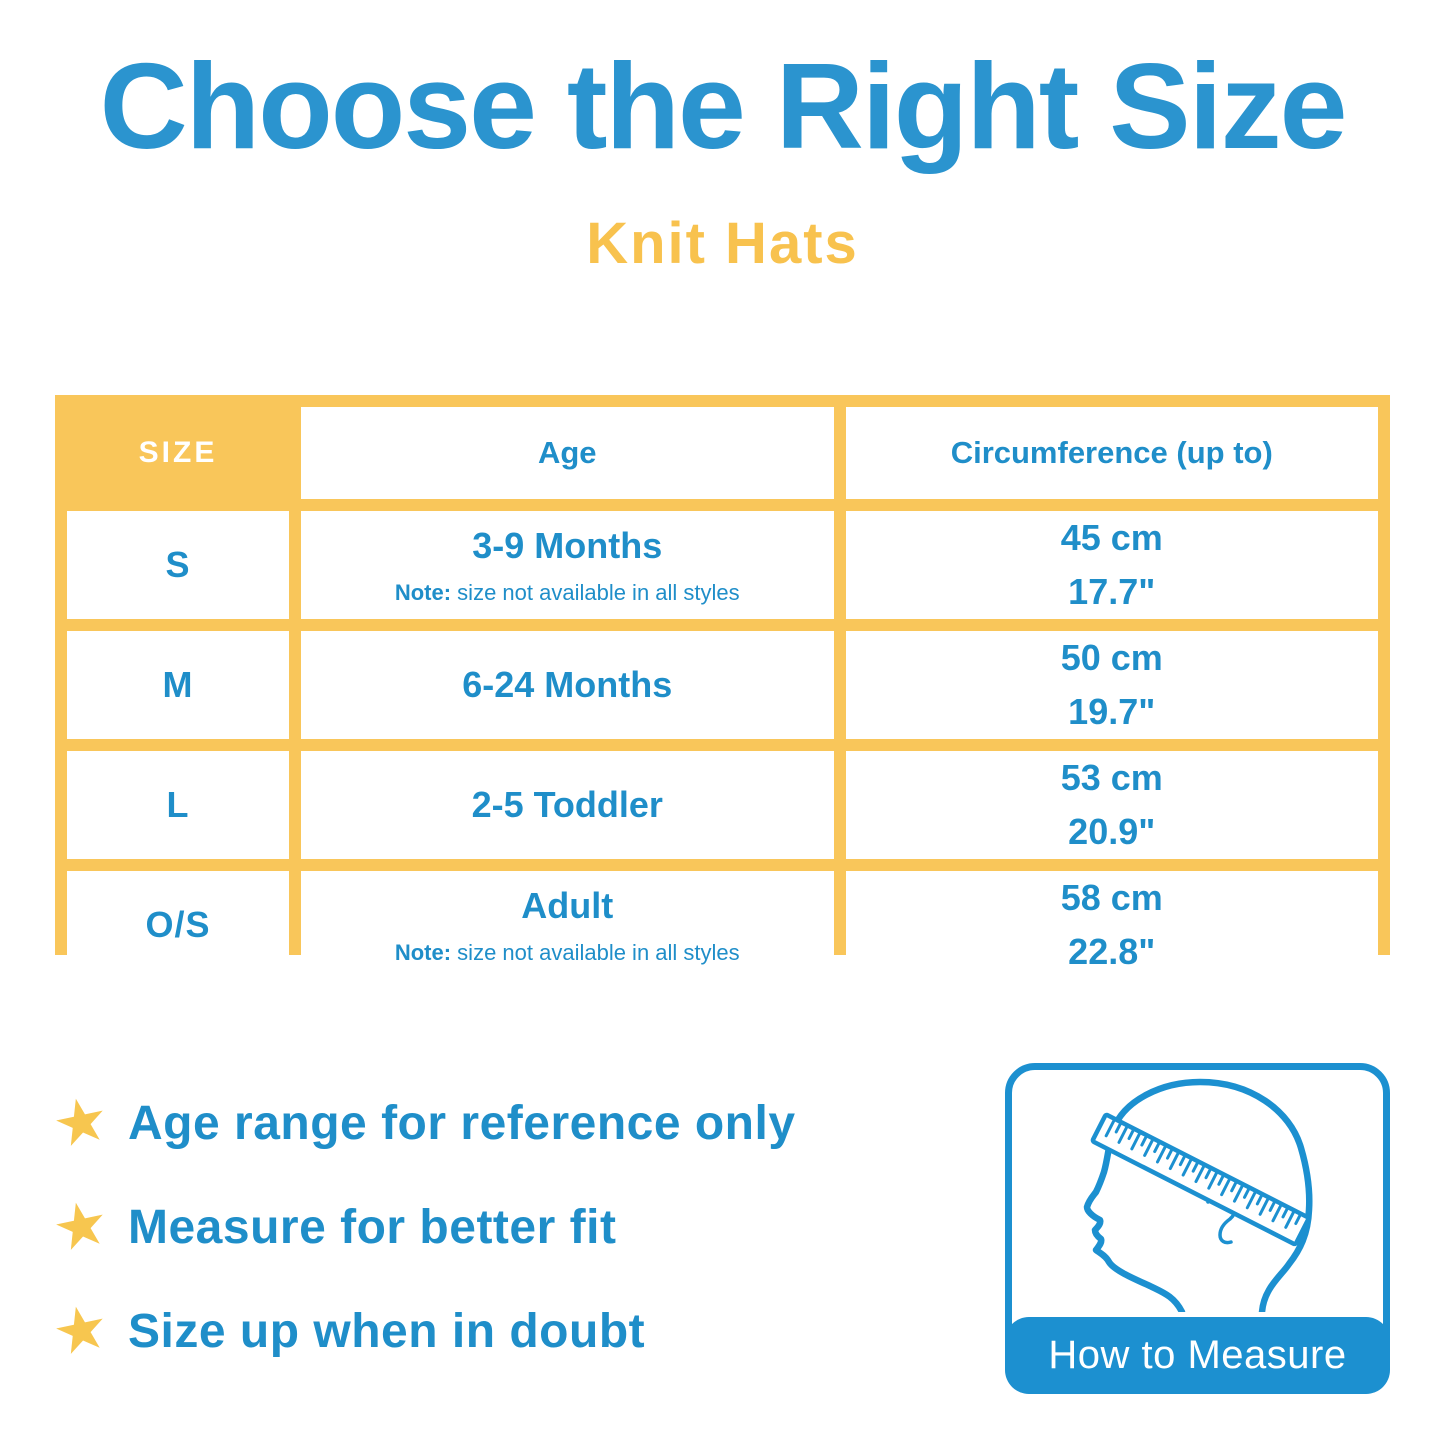 This screenshot has width=1445, height=1445. I want to click on tip-item: ★ Size up when in doubt, so click(421, 1330).